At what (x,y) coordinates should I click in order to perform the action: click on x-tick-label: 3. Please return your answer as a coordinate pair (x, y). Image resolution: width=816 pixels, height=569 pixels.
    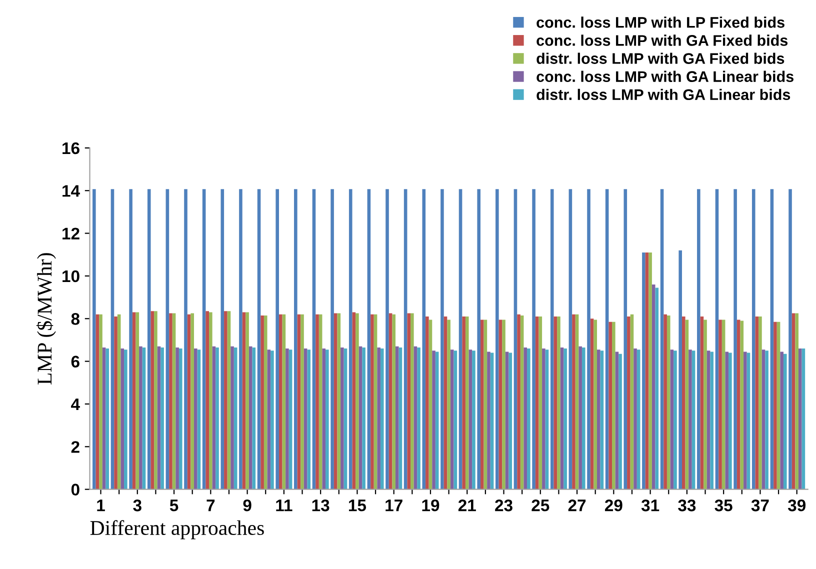
    Looking at the image, I should click on (137, 506).